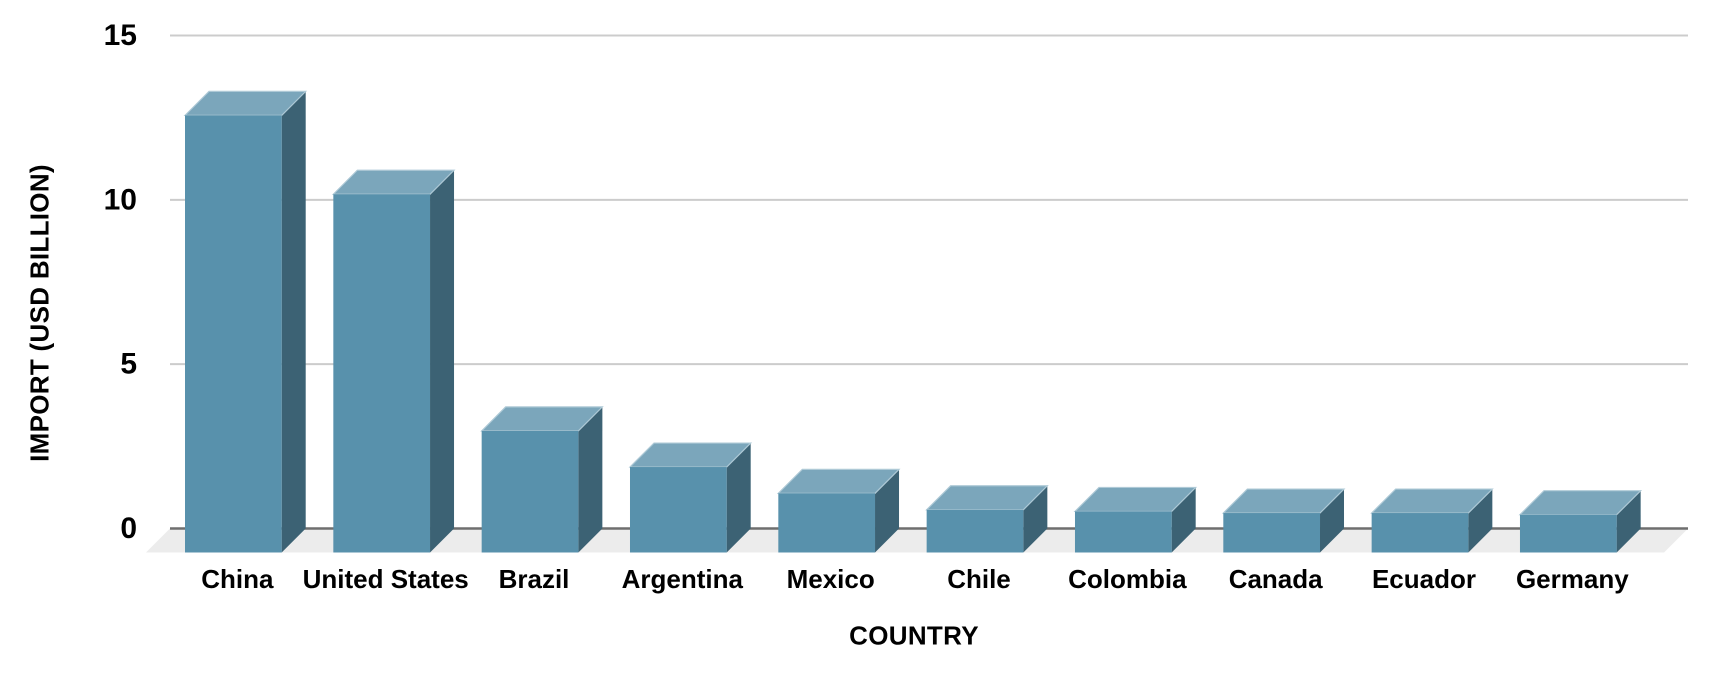 The image size is (1710, 676). Describe the element at coordinates (128, 364) in the screenshot. I see `y-tick-label-5: 5` at that location.